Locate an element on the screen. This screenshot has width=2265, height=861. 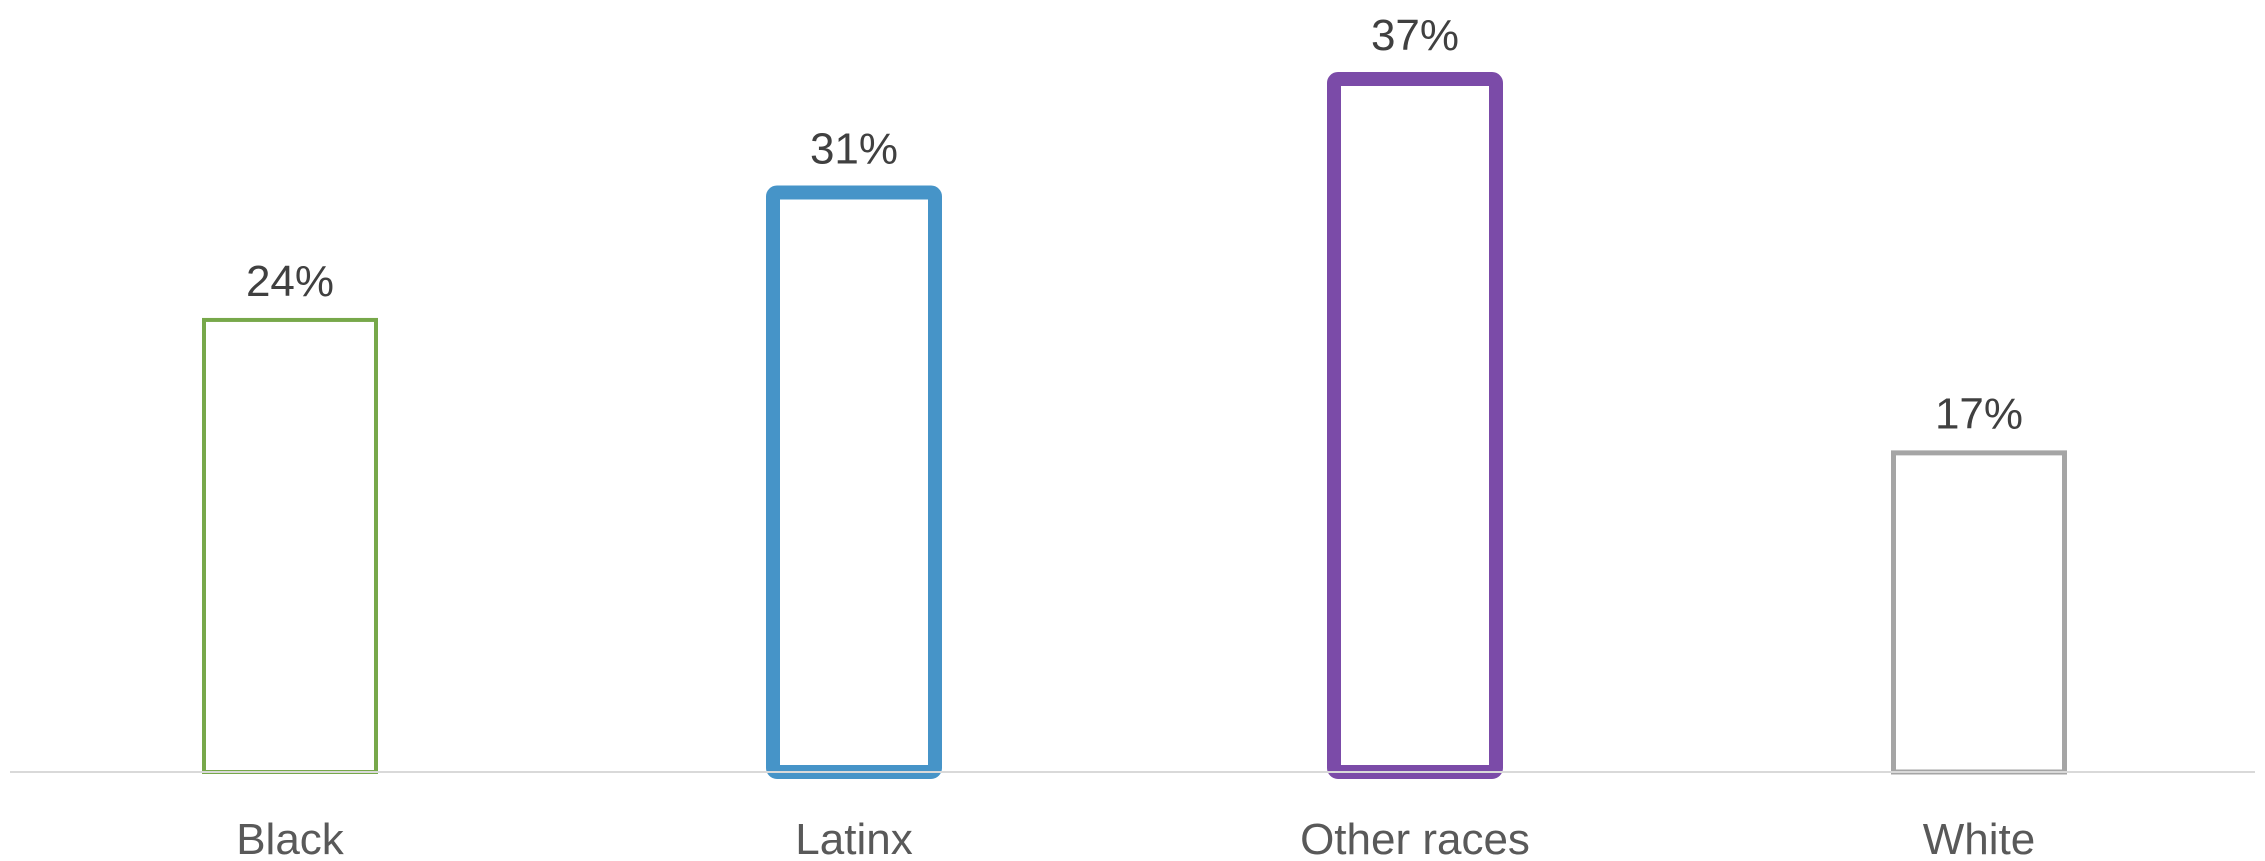
bar-latinx is located at coordinates (854, 482).